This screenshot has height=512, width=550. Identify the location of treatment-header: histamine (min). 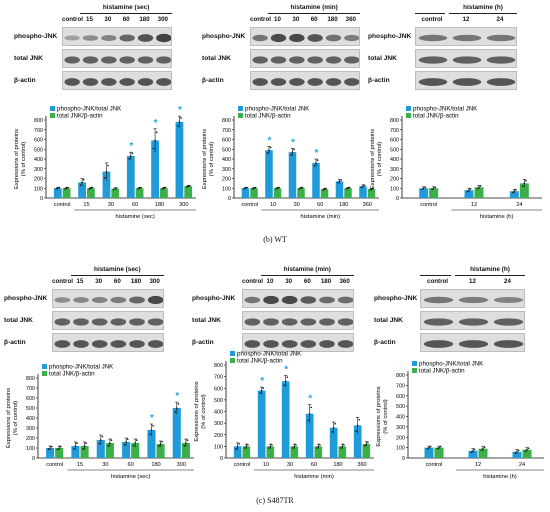
(307, 269).